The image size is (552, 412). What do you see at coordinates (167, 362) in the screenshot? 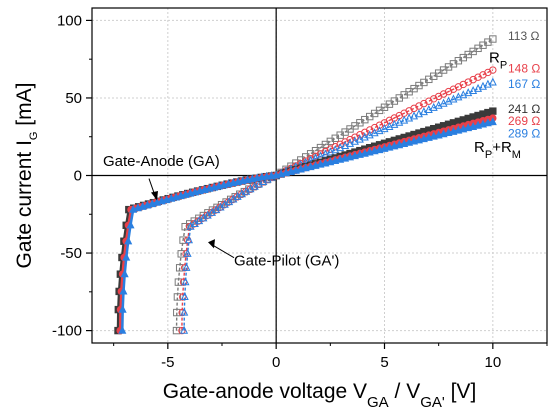
I see `x-tick-label: -5` at bounding box center [167, 362].